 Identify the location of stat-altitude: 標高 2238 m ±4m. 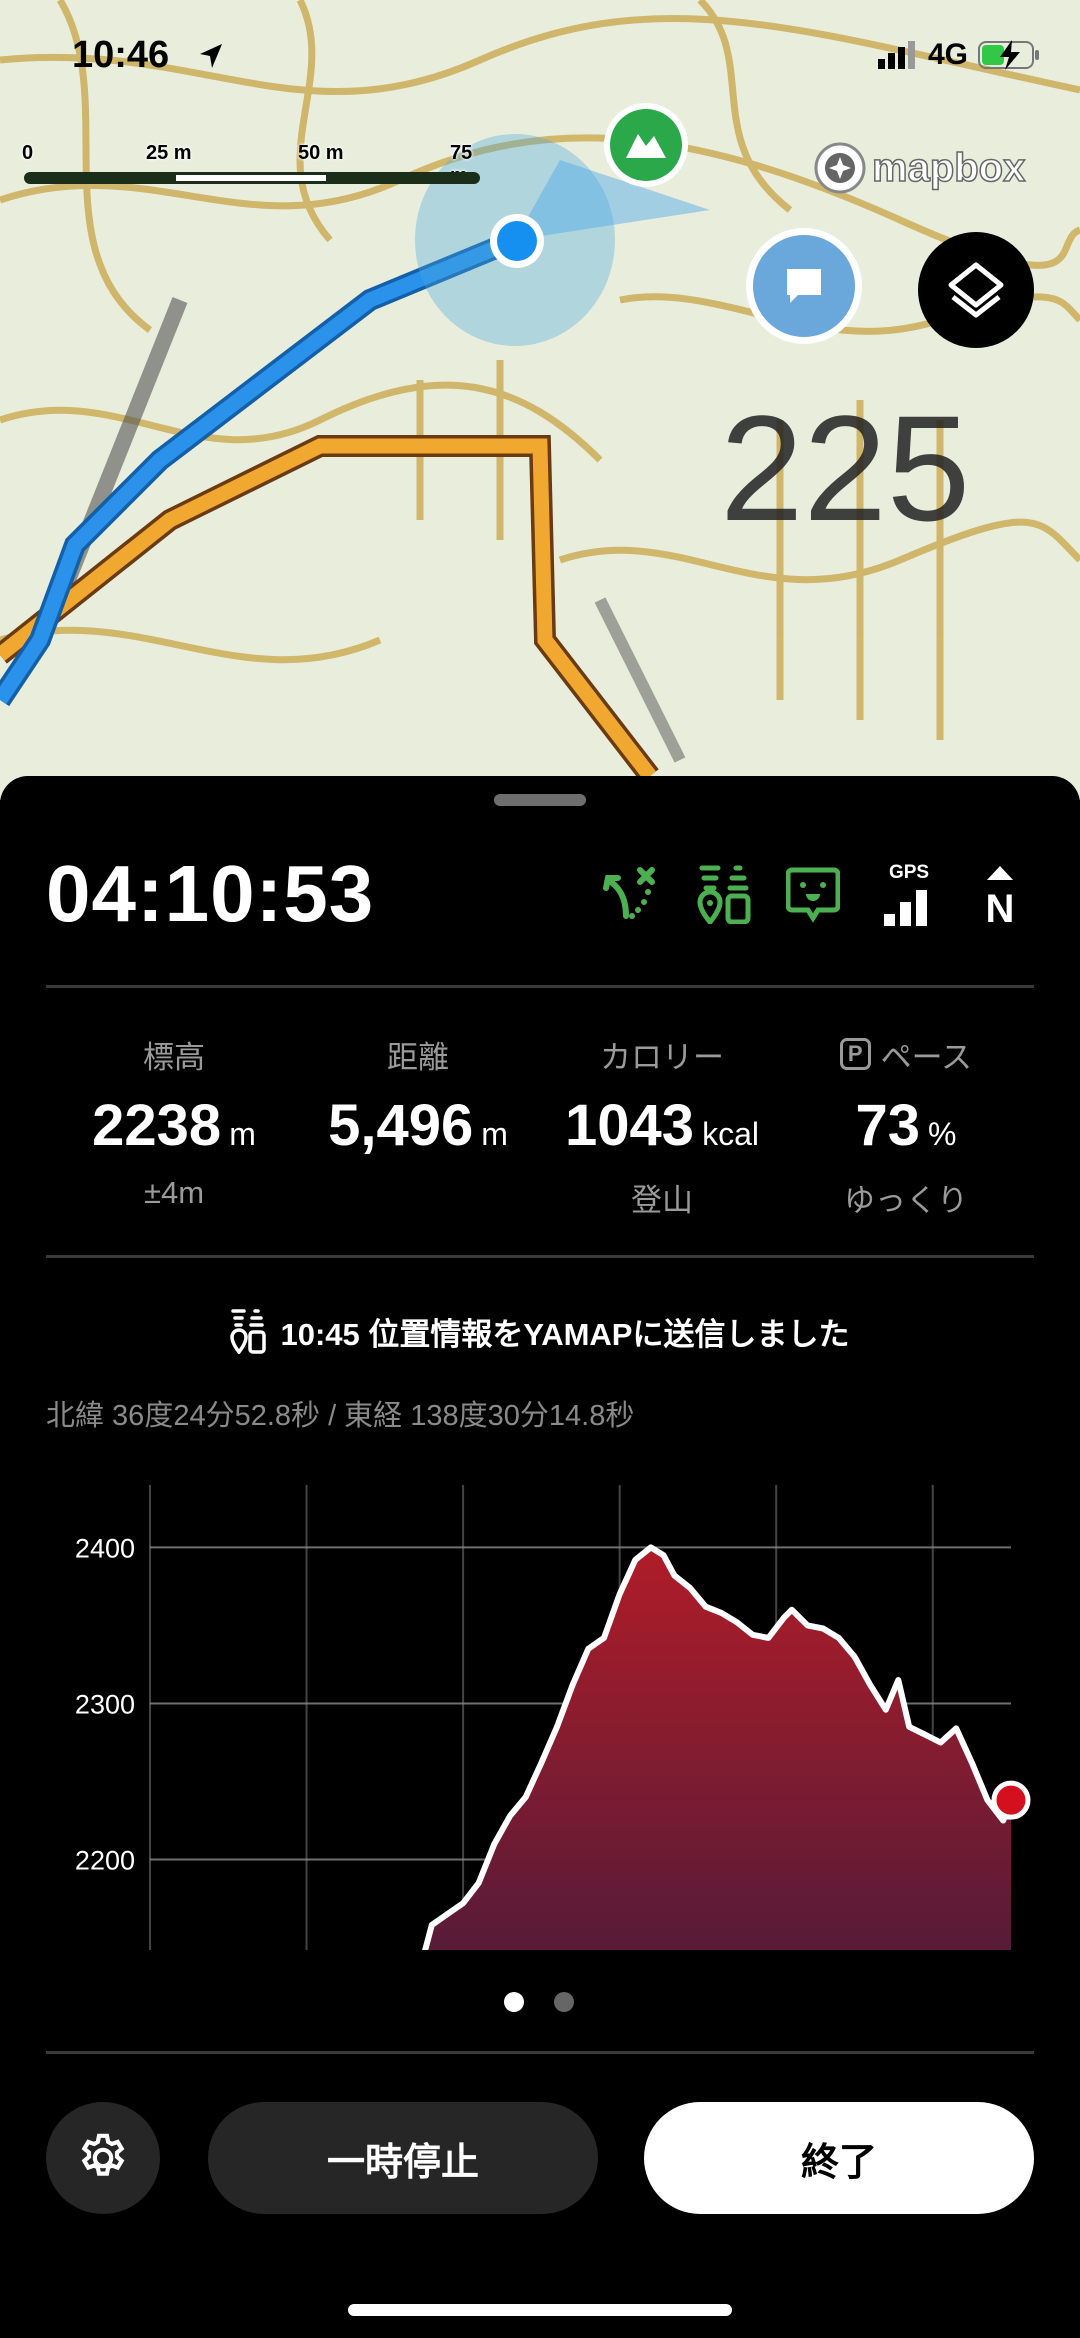
(174, 1125).